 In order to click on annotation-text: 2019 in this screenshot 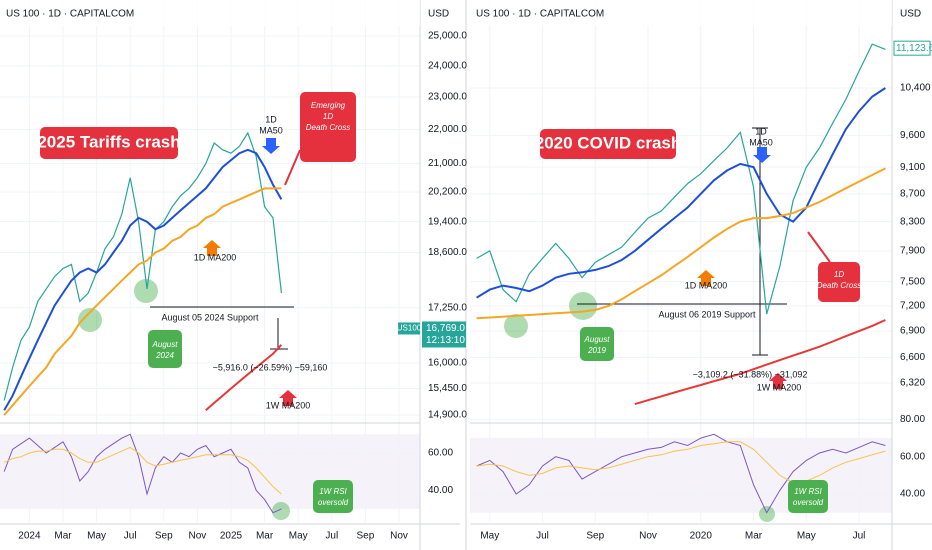, I will do `click(596, 350)`.